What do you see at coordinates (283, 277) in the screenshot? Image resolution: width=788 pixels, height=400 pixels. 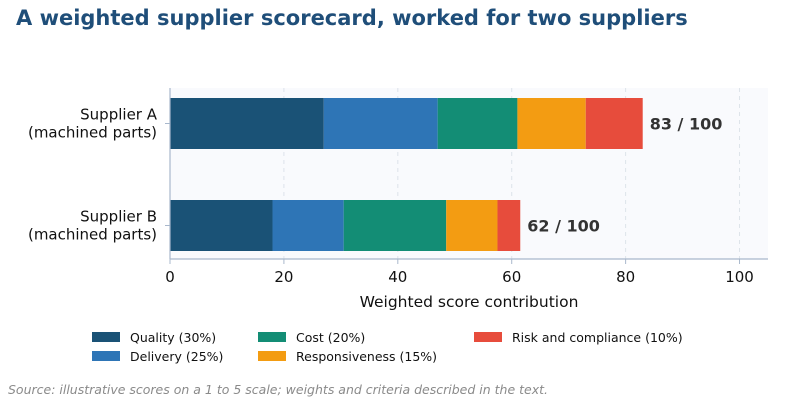 I see `x-tick-label-1: 20` at bounding box center [283, 277].